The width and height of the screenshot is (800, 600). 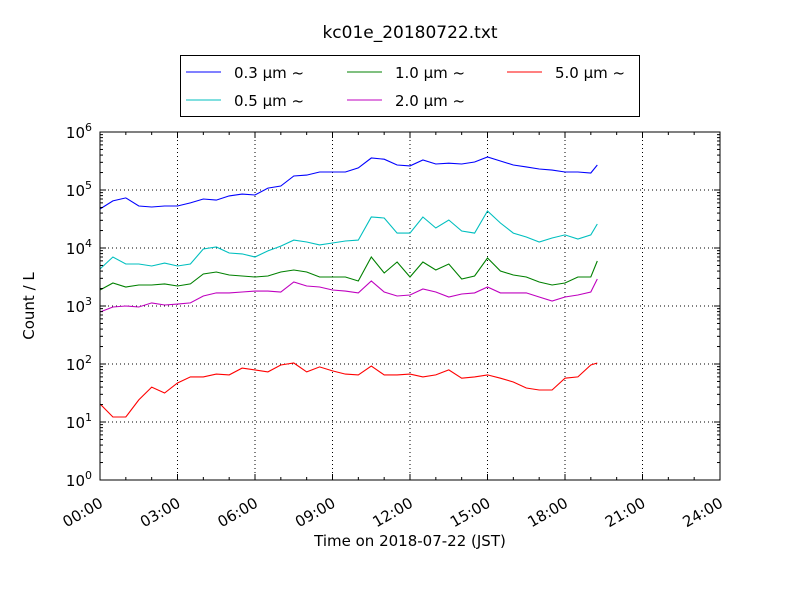 What do you see at coordinates (548, 512) in the screenshot?
I see `x-tick-label: 18:00` at bounding box center [548, 512].